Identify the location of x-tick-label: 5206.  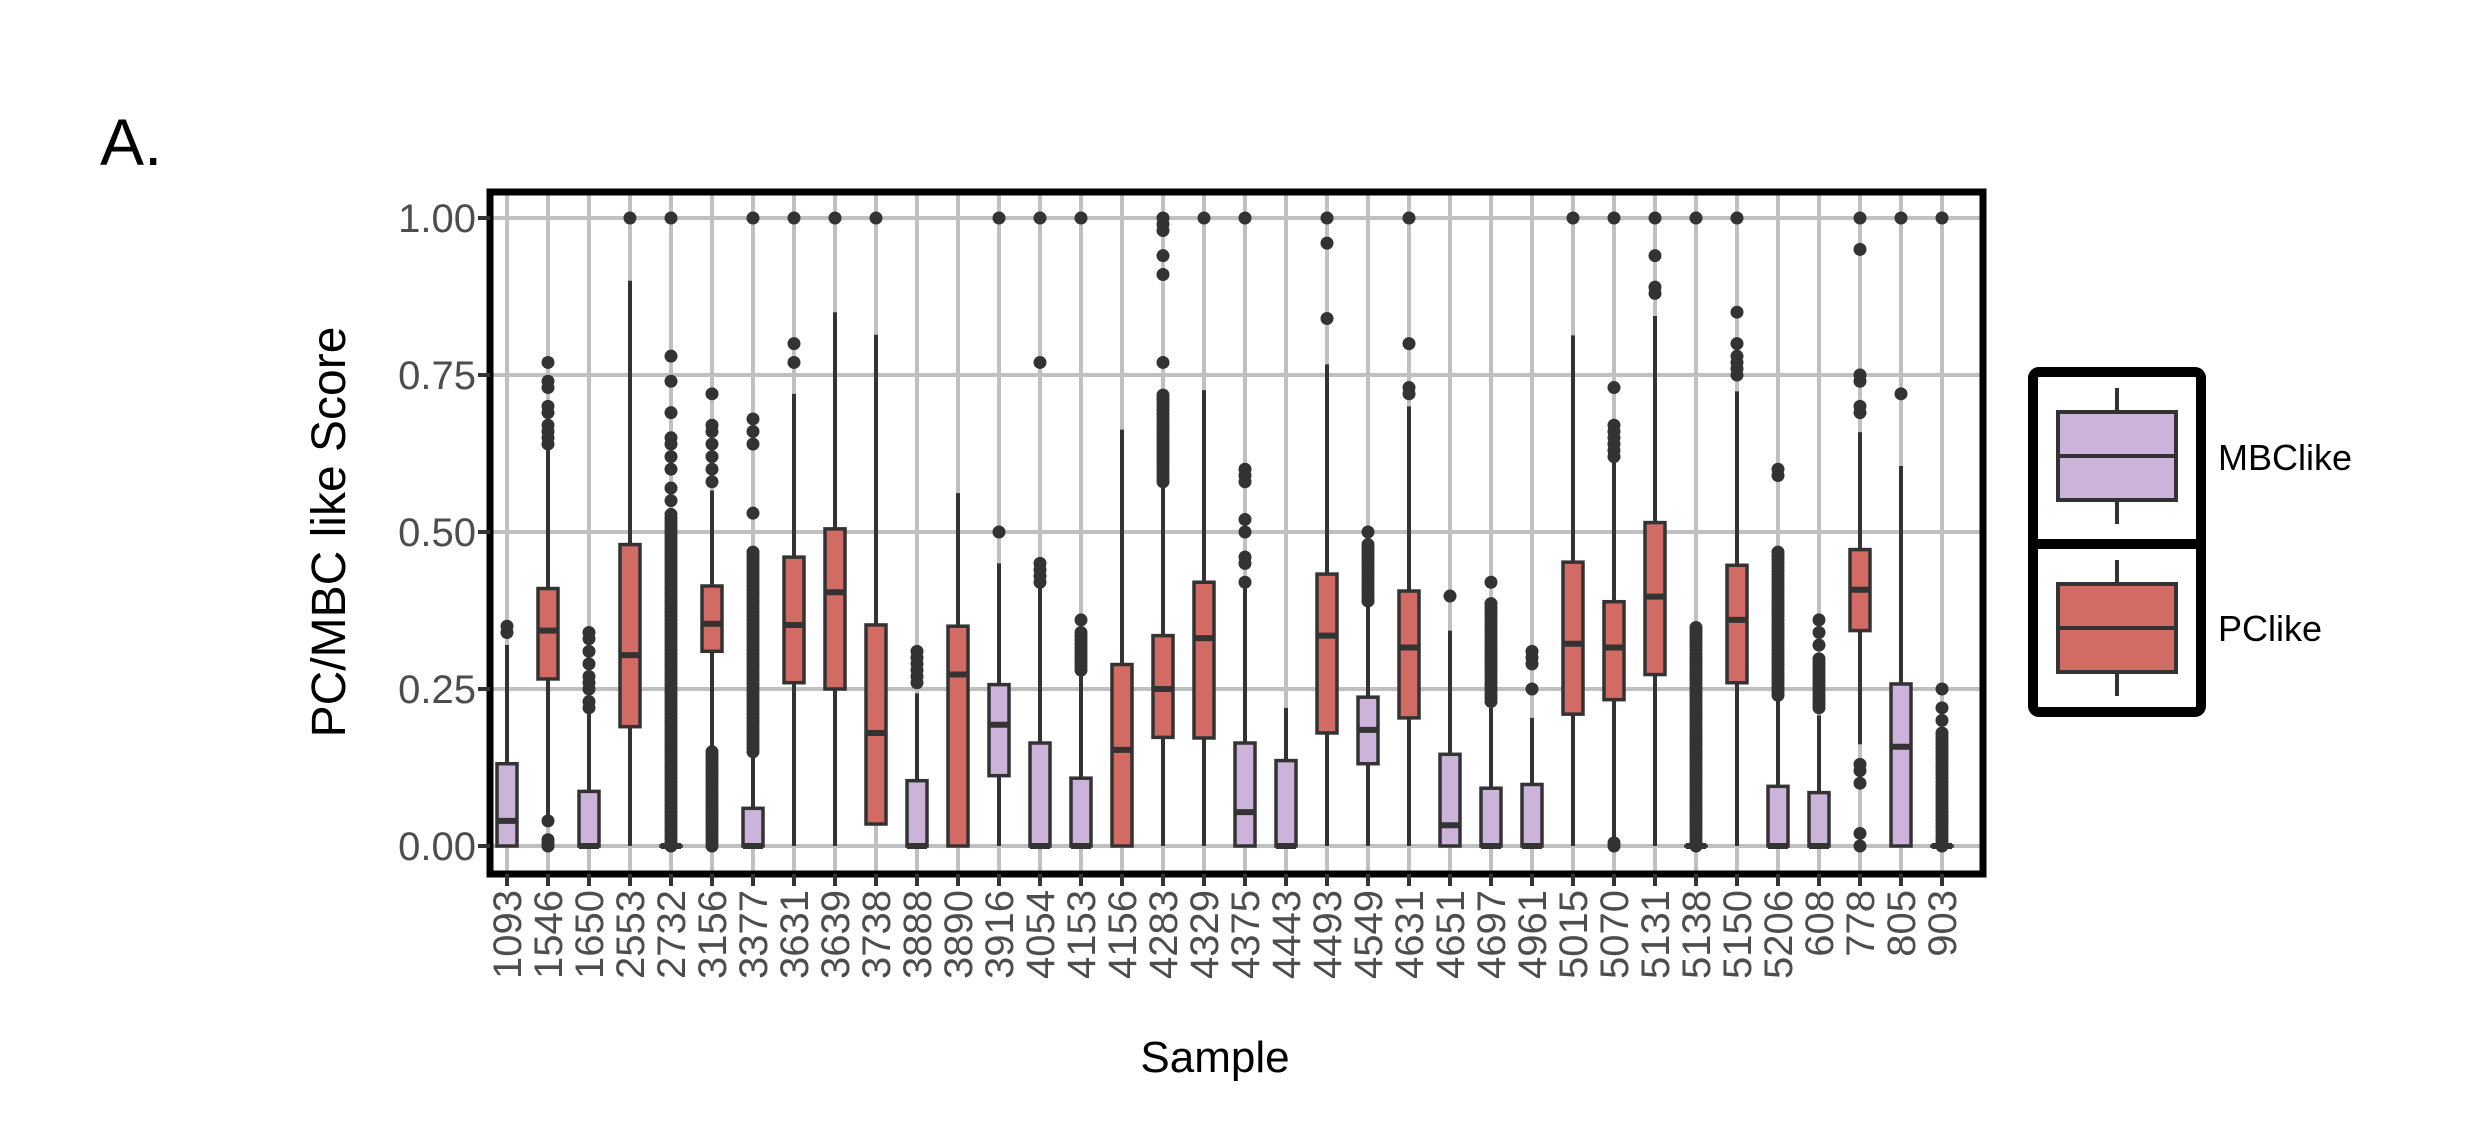
(1779, 934).